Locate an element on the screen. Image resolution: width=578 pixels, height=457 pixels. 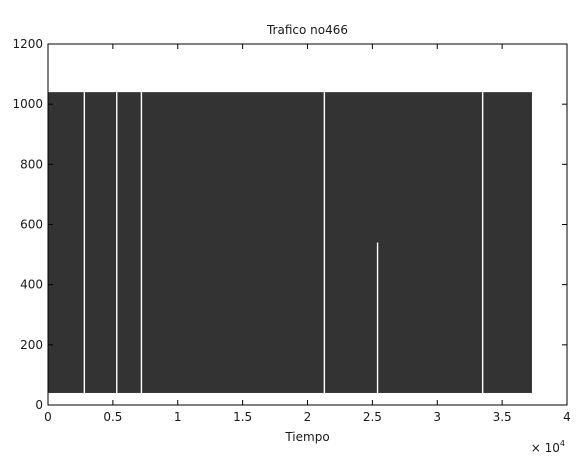
x-tick-label: 3 is located at coordinates (437, 417).